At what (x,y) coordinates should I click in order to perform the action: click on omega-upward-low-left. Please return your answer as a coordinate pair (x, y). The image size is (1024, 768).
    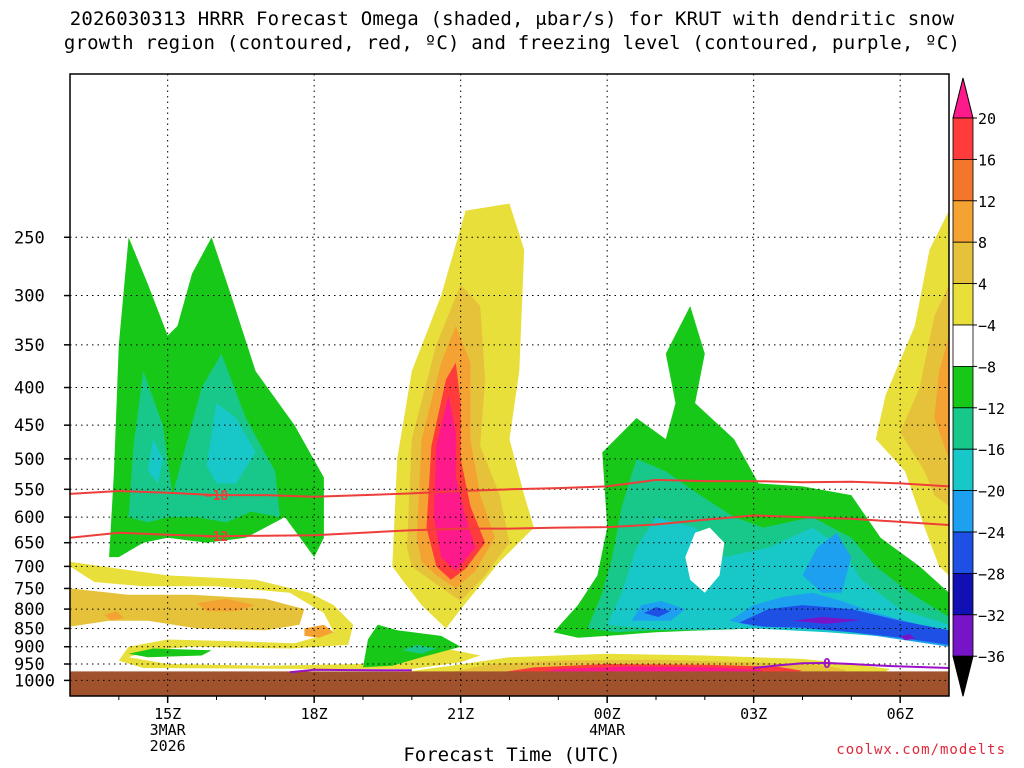
    Looking at the image, I should click on (170, 653).